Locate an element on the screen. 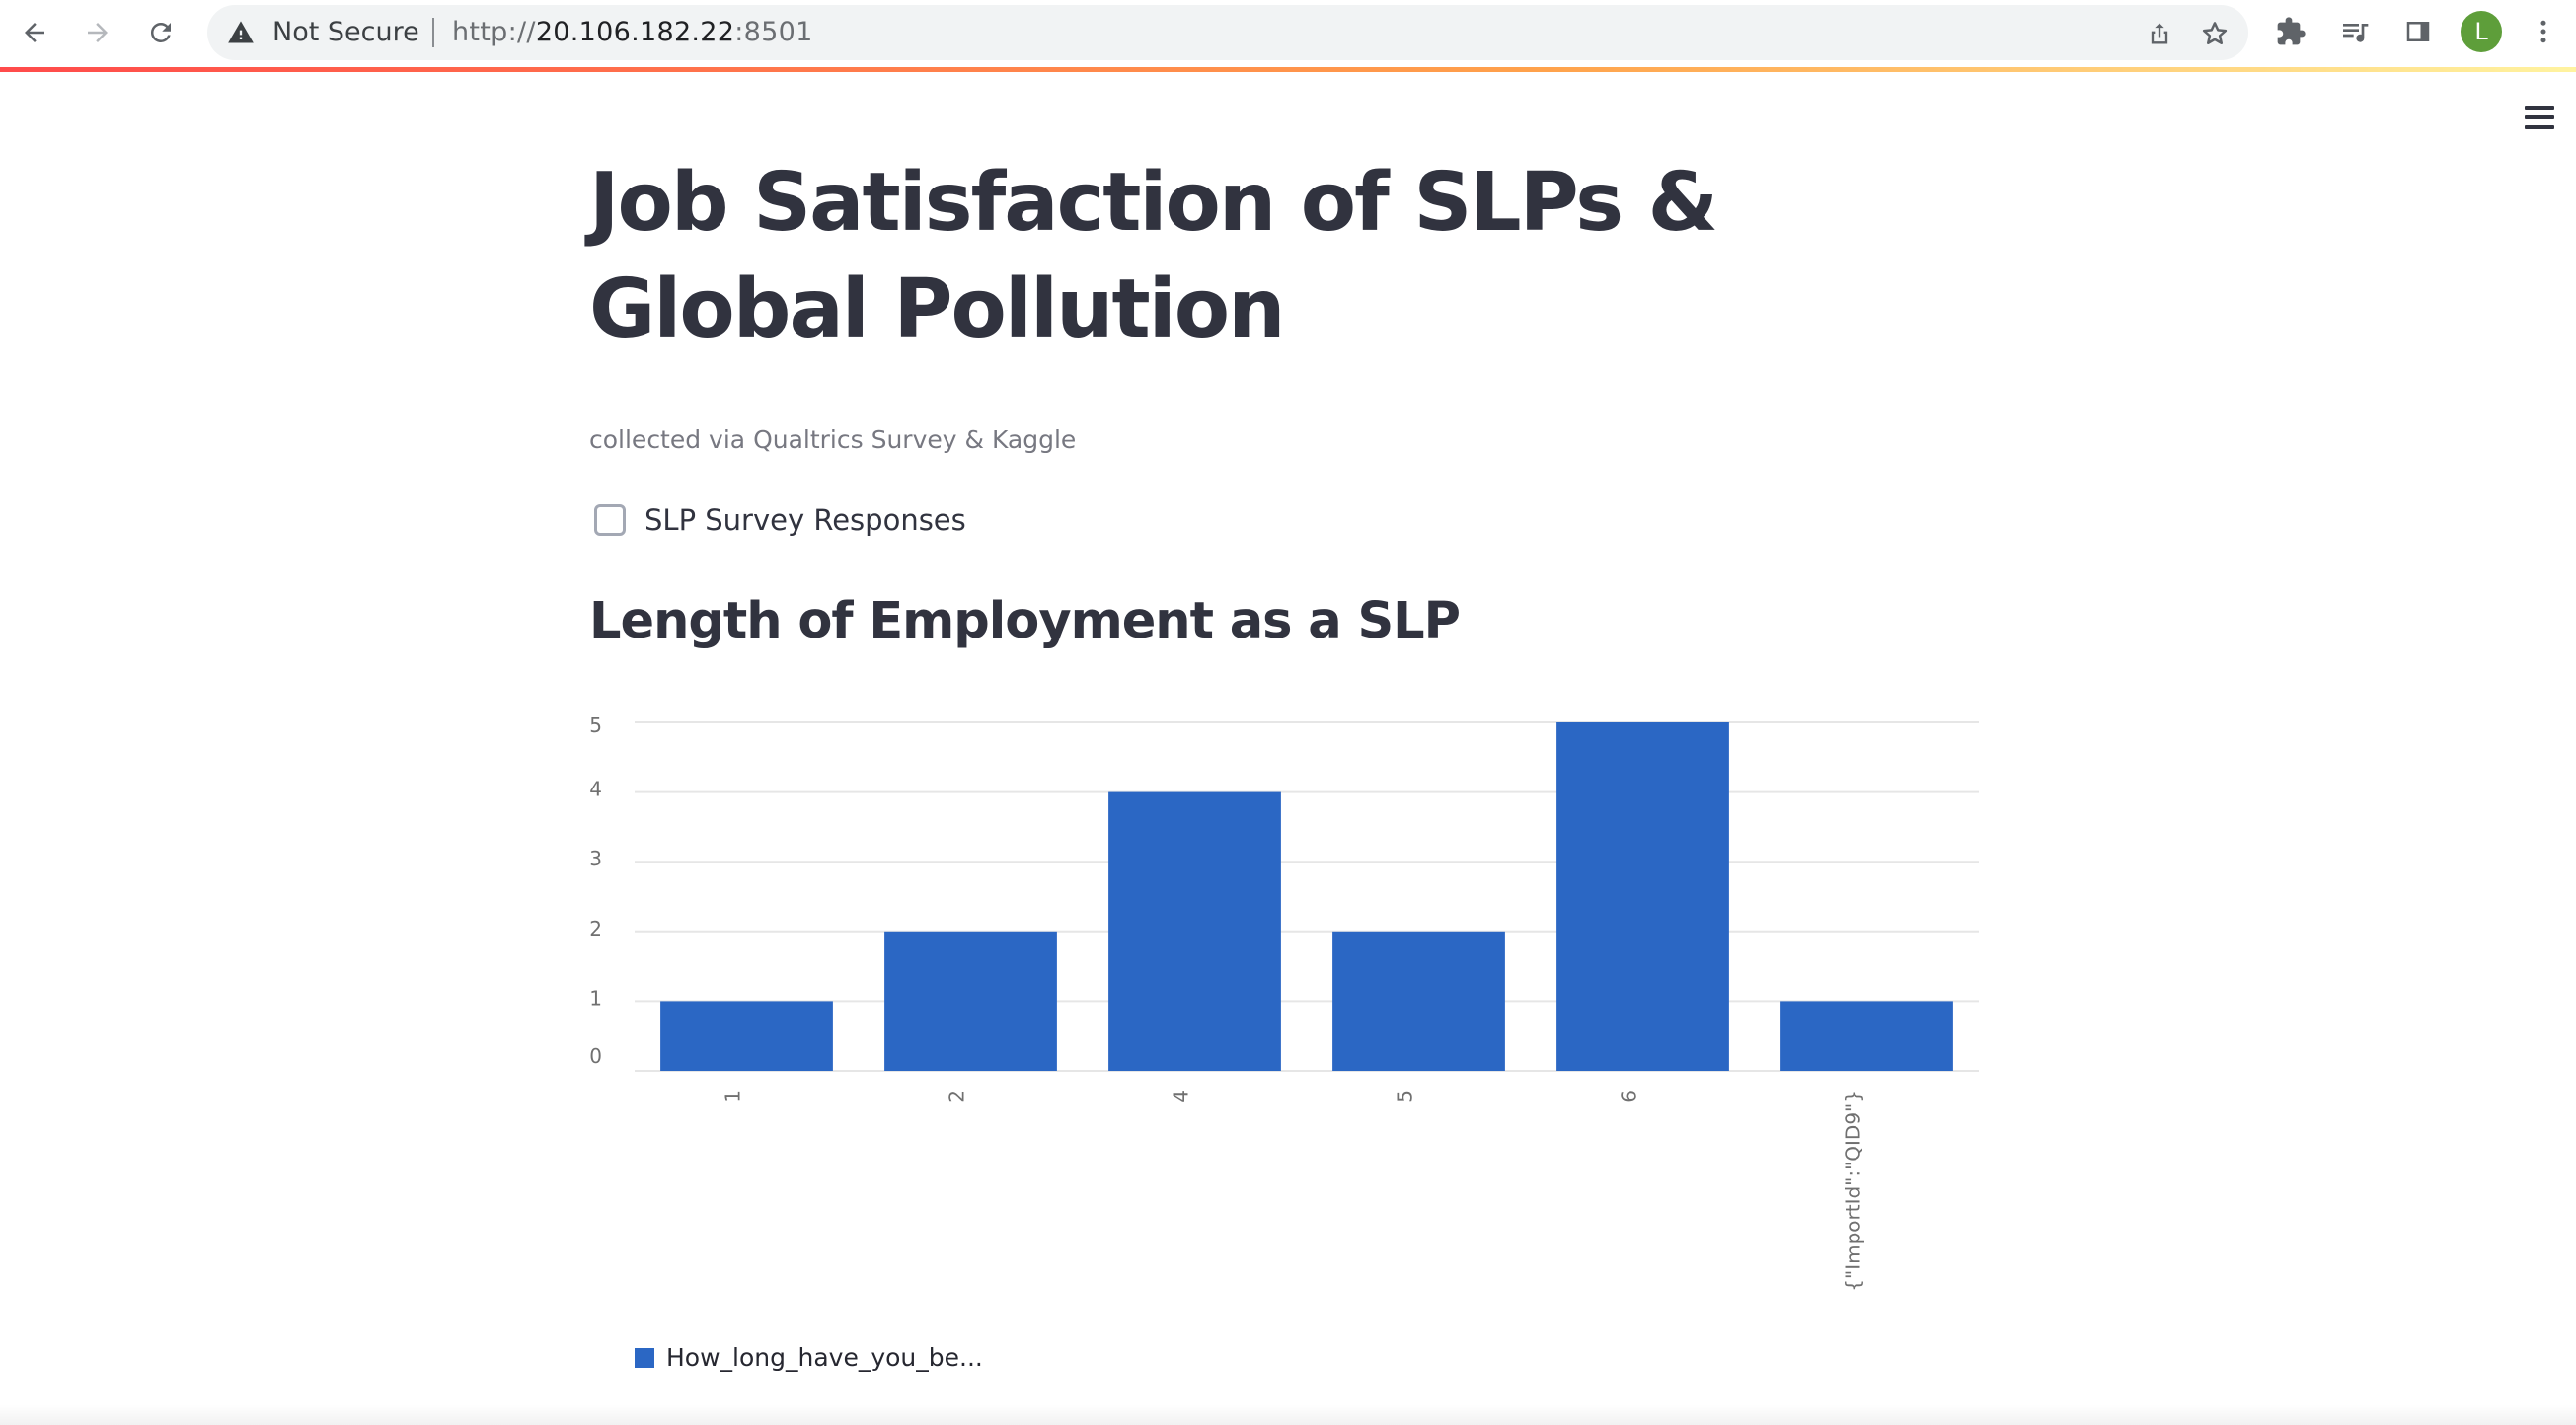  side-panel-icon is located at coordinates (2418, 31).